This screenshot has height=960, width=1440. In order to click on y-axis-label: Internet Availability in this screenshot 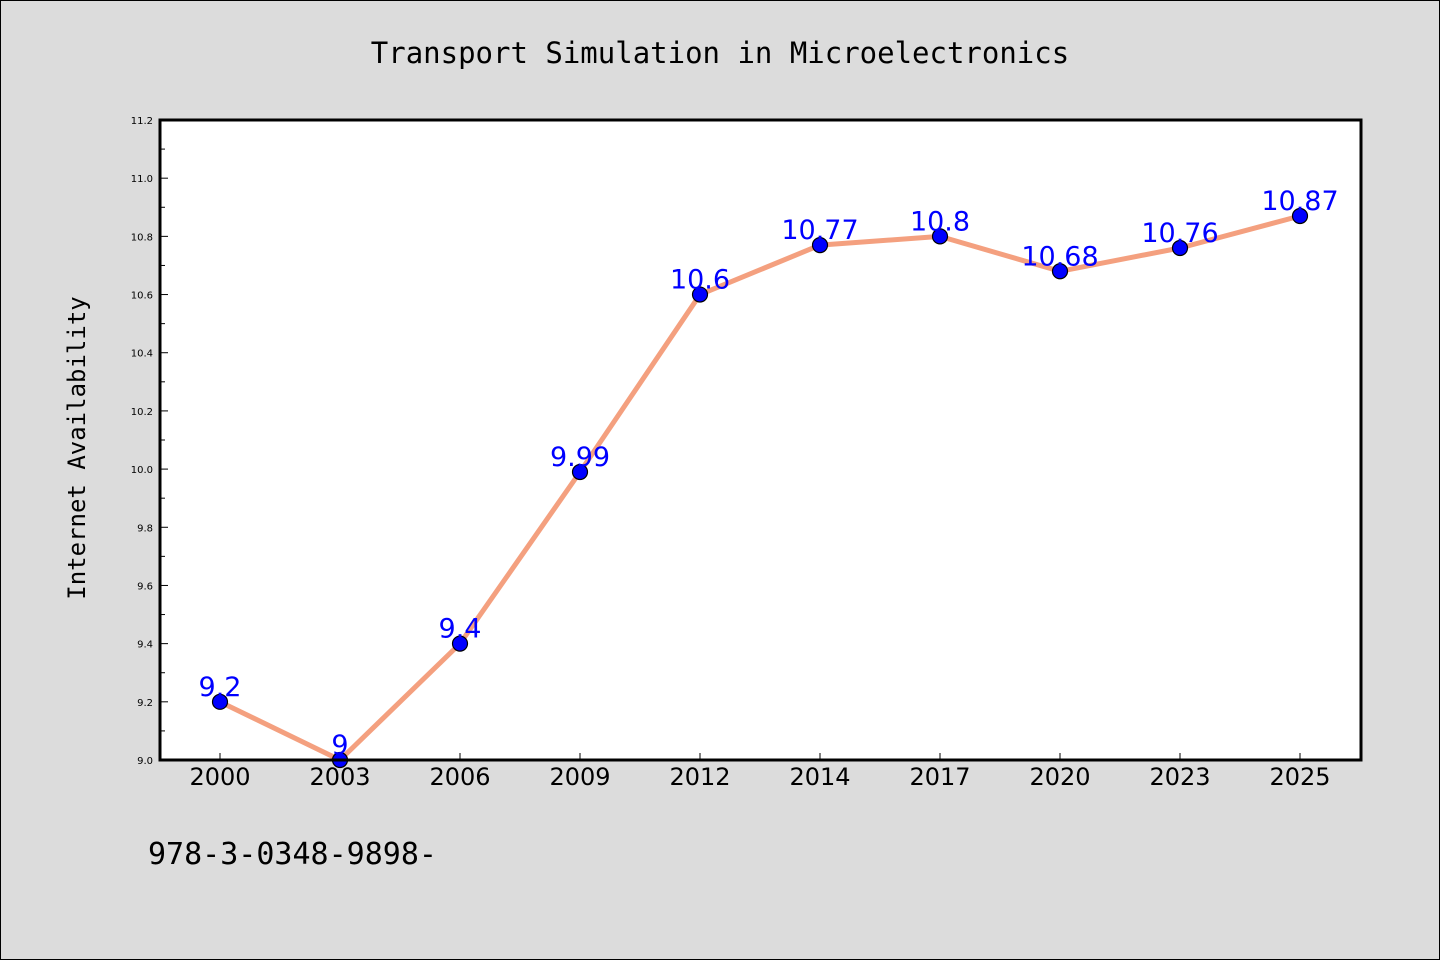, I will do `click(77, 447)`.